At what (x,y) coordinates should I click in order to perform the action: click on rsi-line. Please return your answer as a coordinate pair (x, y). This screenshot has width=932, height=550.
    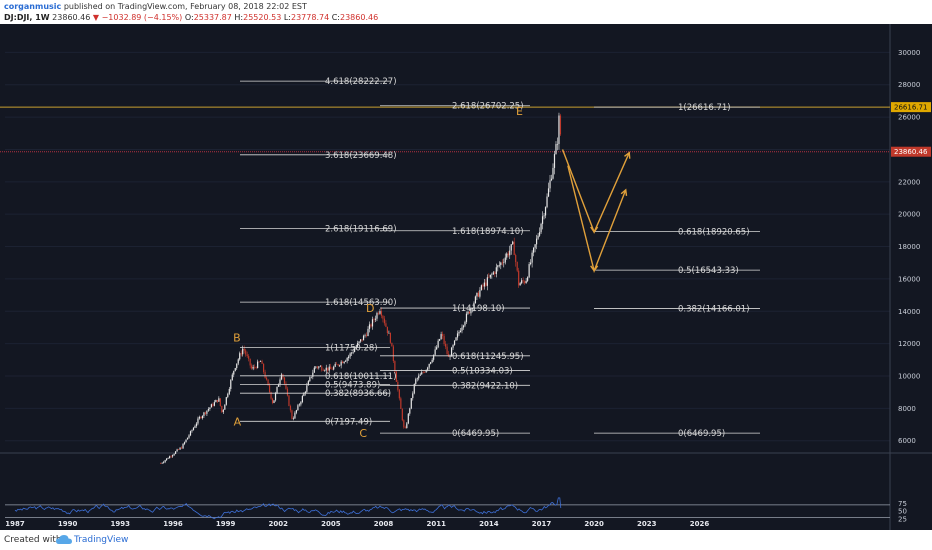
    Looking at the image, I should click on (288, 508).